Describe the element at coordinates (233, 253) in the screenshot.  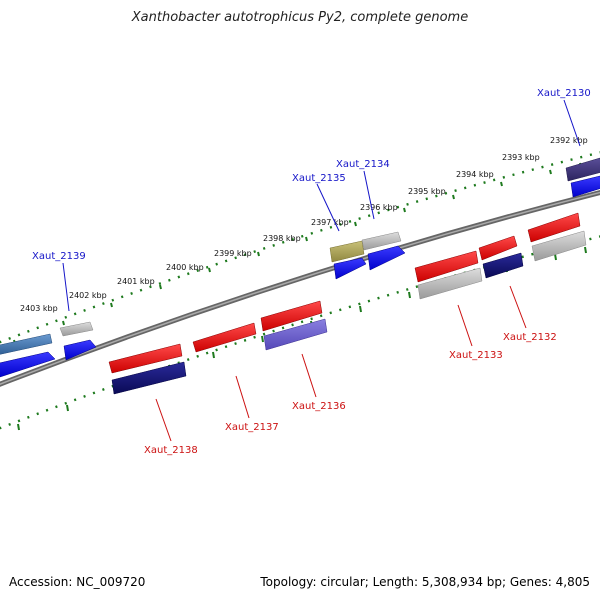
I see `kbp-label: 2399 kbp` at that location.